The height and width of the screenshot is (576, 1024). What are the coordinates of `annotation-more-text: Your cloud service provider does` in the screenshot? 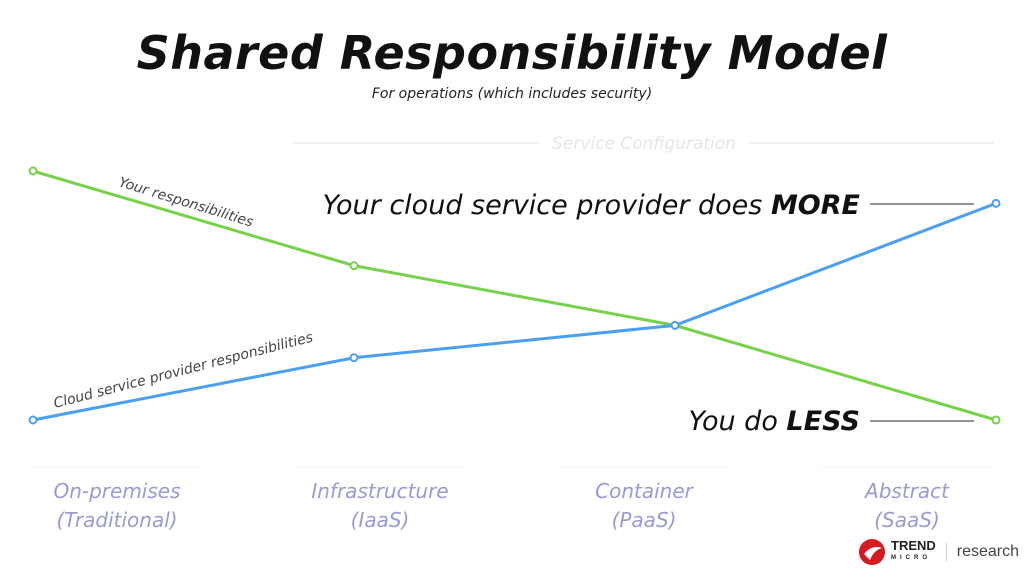 It's located at (547, 205).